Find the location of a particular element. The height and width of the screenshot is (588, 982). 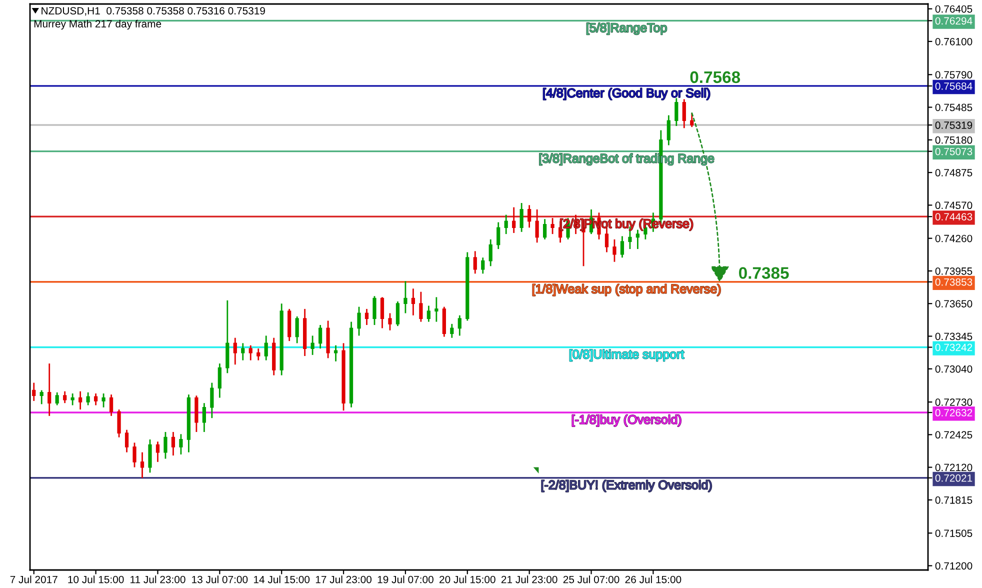

x-tick-label: 14 Jul 15:00 is located at coordinates (282, 580).